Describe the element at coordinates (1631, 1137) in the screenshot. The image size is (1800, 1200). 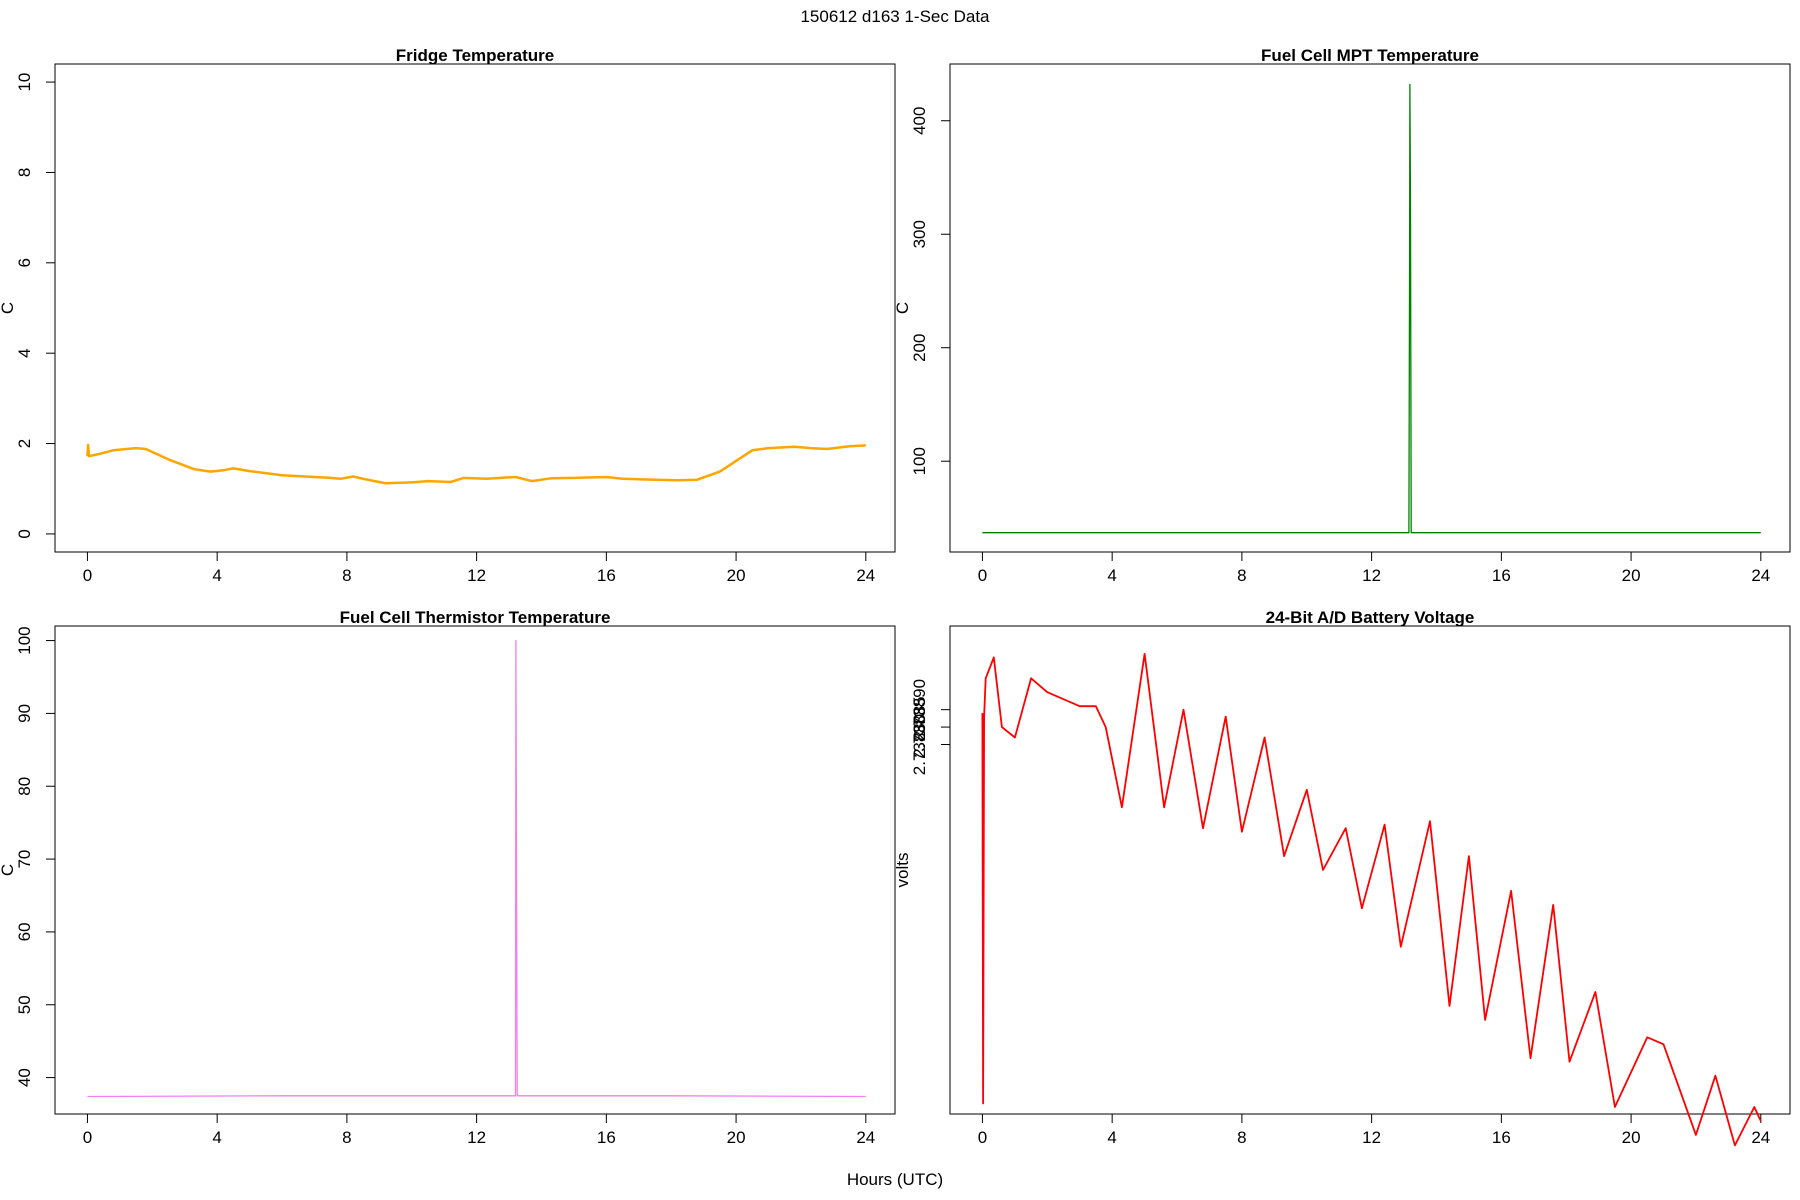
I see `battery-voltage-x-tick-label: 20` at that location.